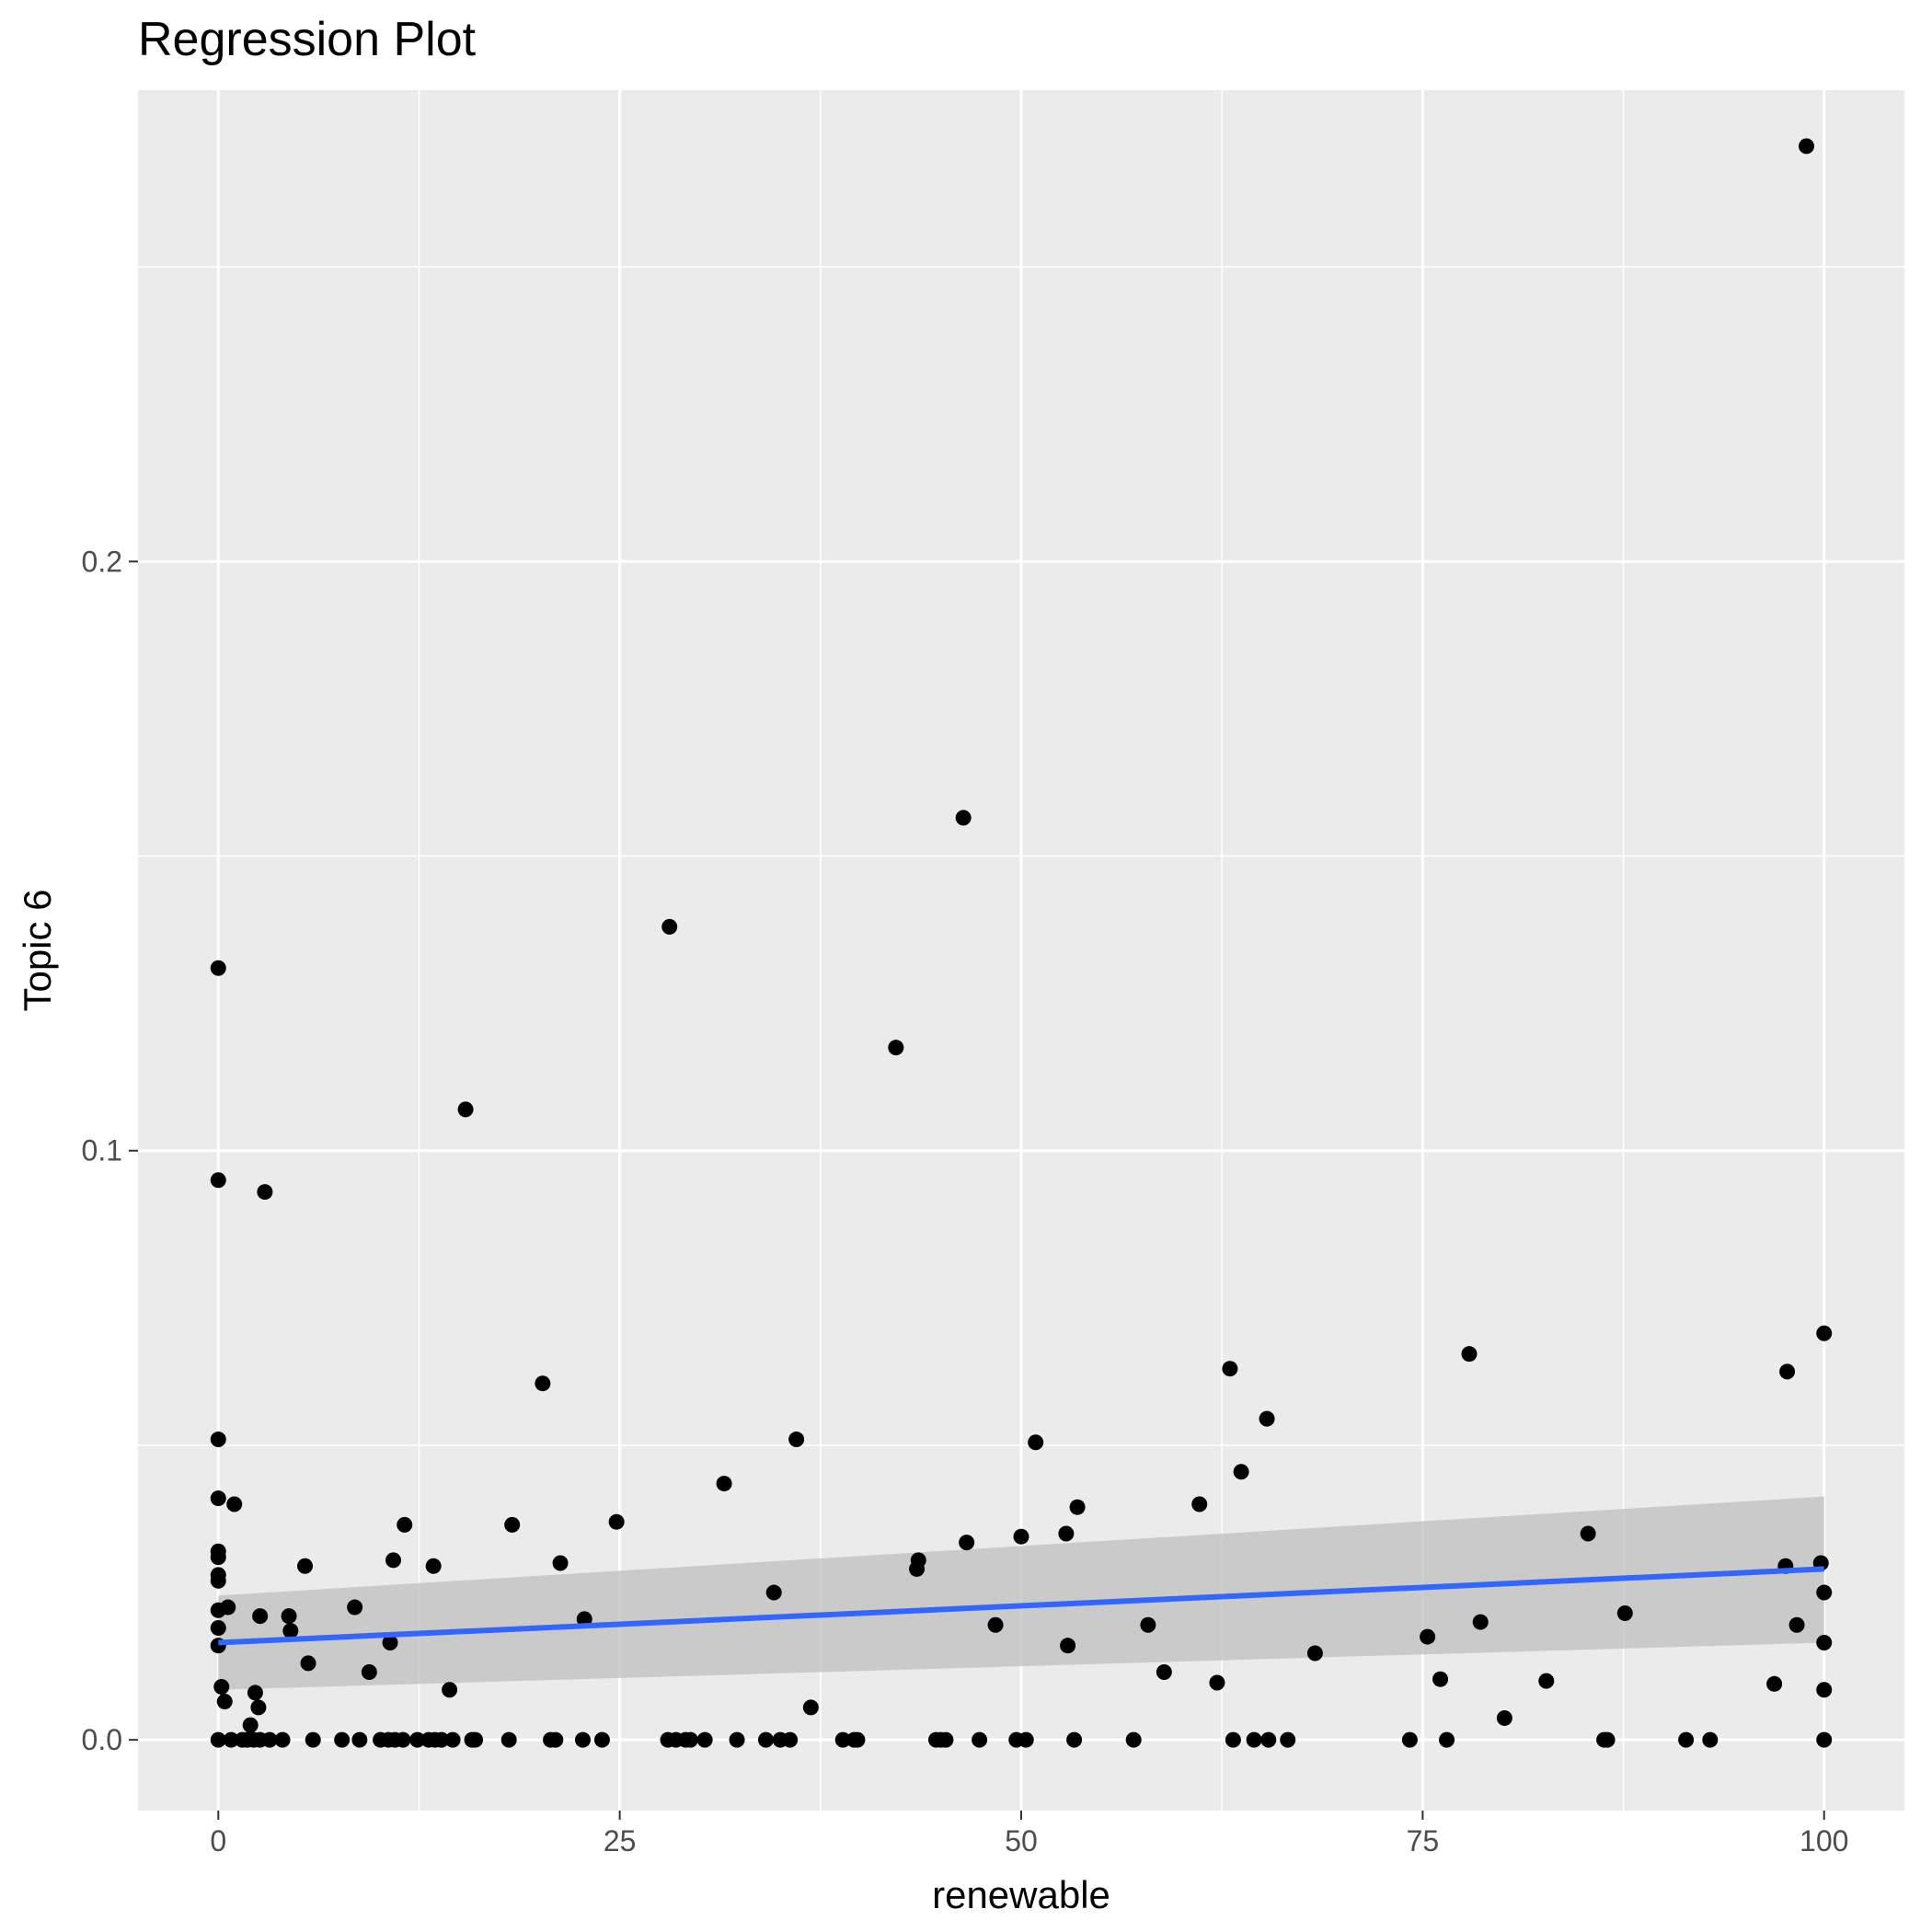  Describe the element at coordinates (218, 1840) in the screenshot. I see `x-tick-label: 0` at that location.